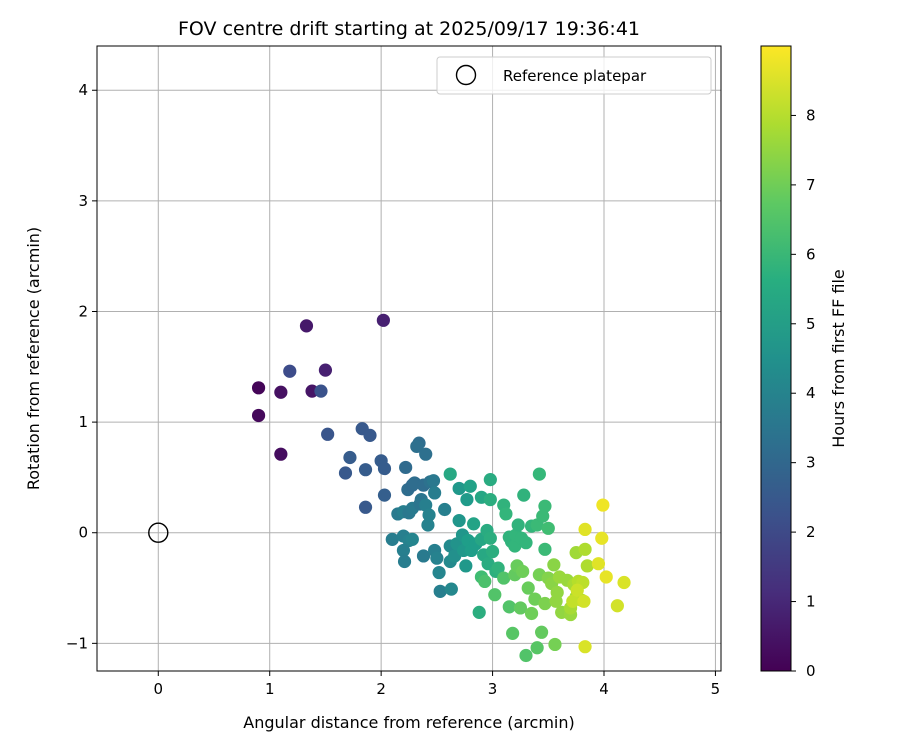  I want to click on legend: Reference platepar, so click(574, 75).